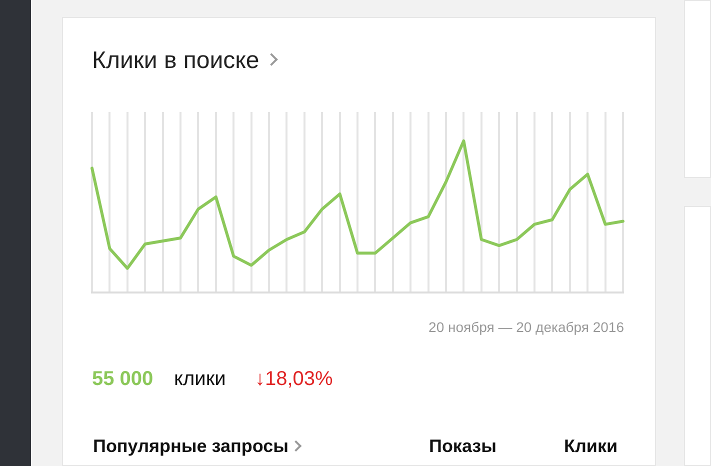  Describe the element at coordinates (200, 379) in the screenshot. I see `text: клики` at that location.